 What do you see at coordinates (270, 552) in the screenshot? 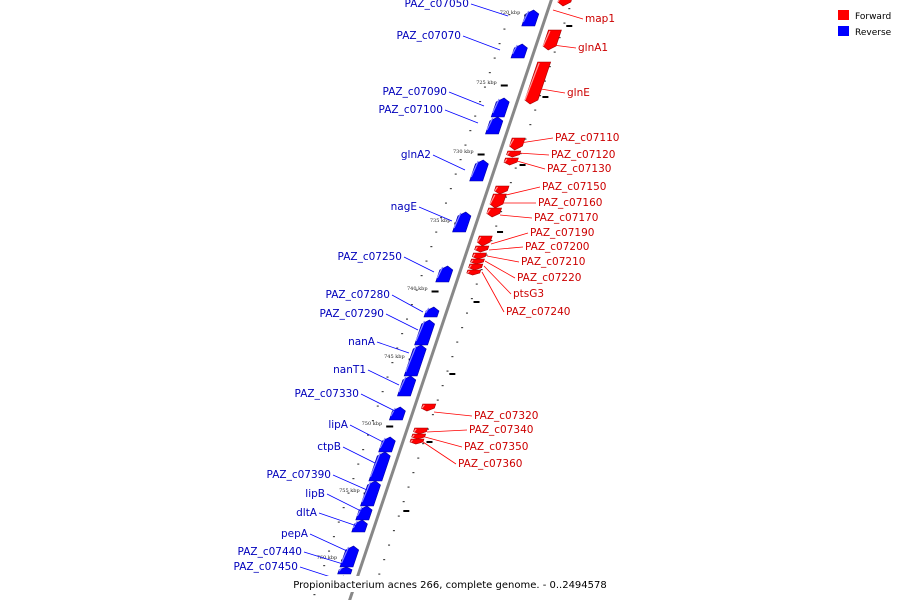
I see `gene-label-PAZ_c07440: PAZ_c07440` at bounding box center [270, 552].